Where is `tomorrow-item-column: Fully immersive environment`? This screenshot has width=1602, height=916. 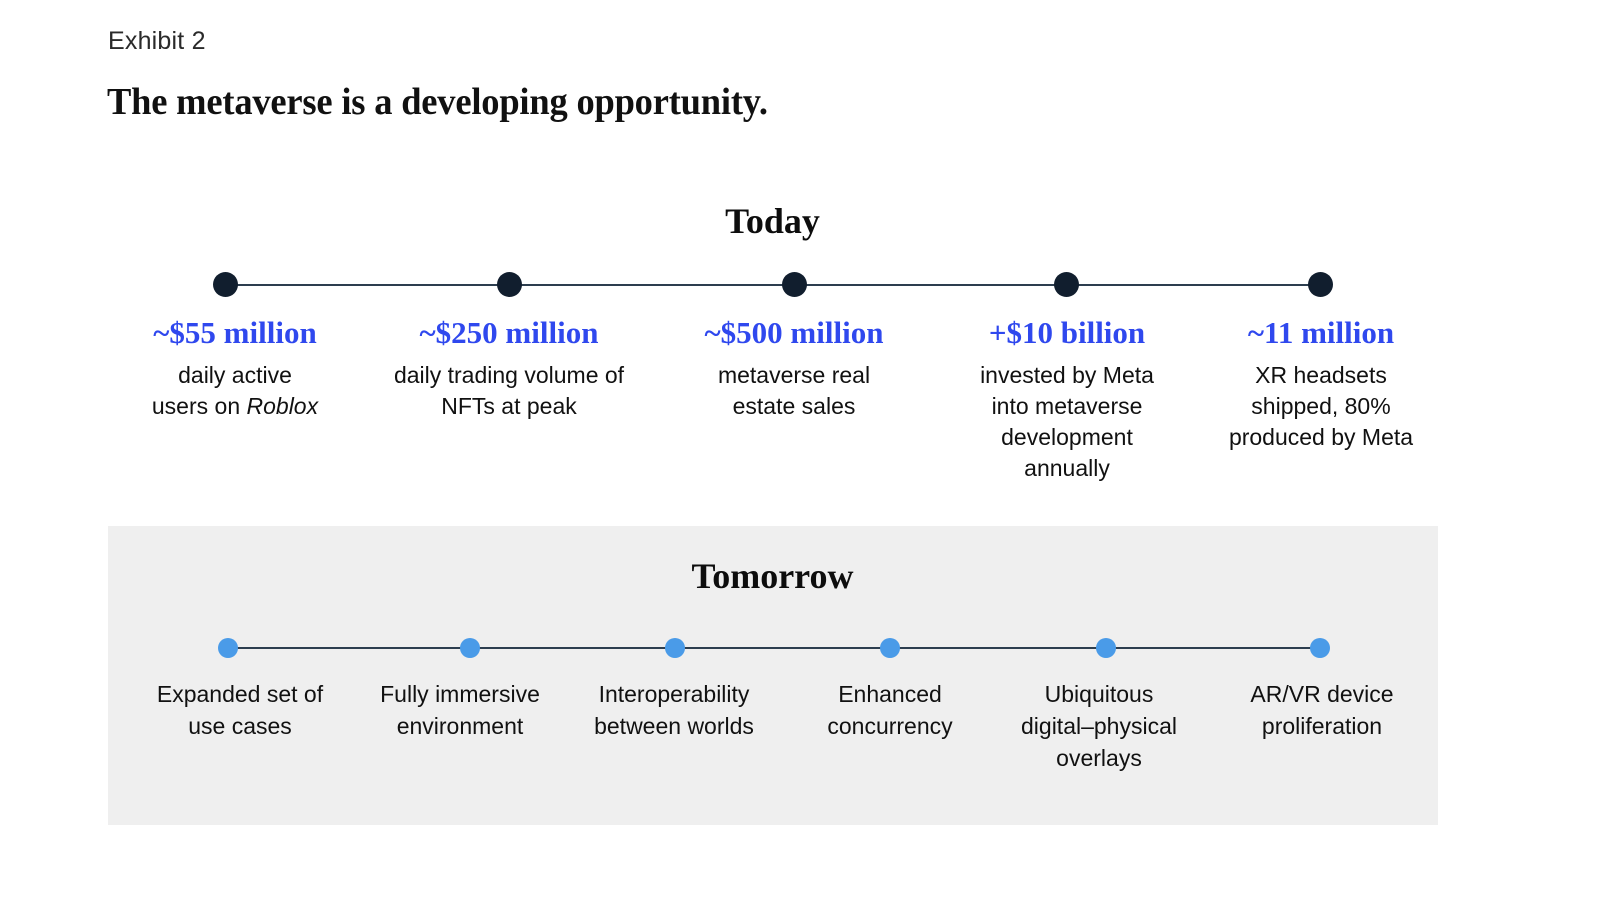 tomorrow-item-column: Fully immersive environment is located at coordinates (460, 710).